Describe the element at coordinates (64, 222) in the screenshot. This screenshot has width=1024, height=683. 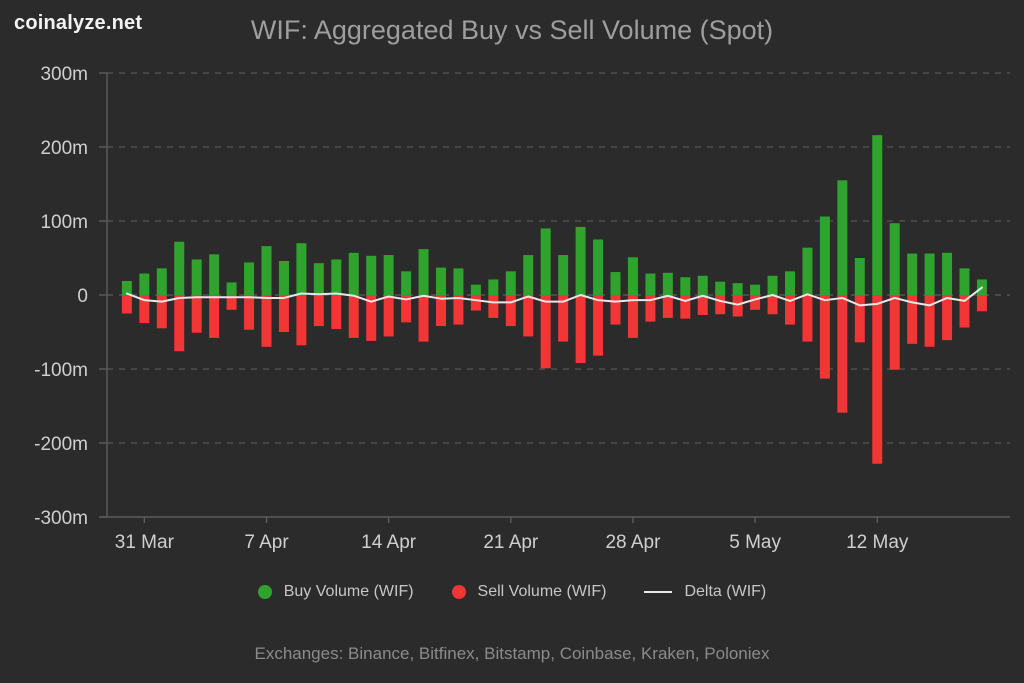
I see `svg-text: 100m` at that location.